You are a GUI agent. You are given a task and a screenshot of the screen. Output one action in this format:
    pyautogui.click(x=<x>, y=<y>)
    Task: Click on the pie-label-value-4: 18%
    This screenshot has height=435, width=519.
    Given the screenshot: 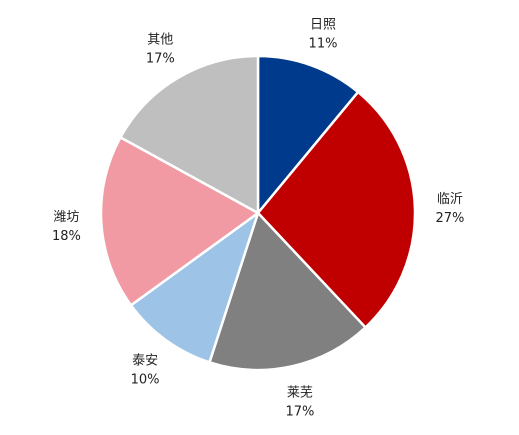 What is the action you would take?
    pyautogui.click(x=66, y=236)
    